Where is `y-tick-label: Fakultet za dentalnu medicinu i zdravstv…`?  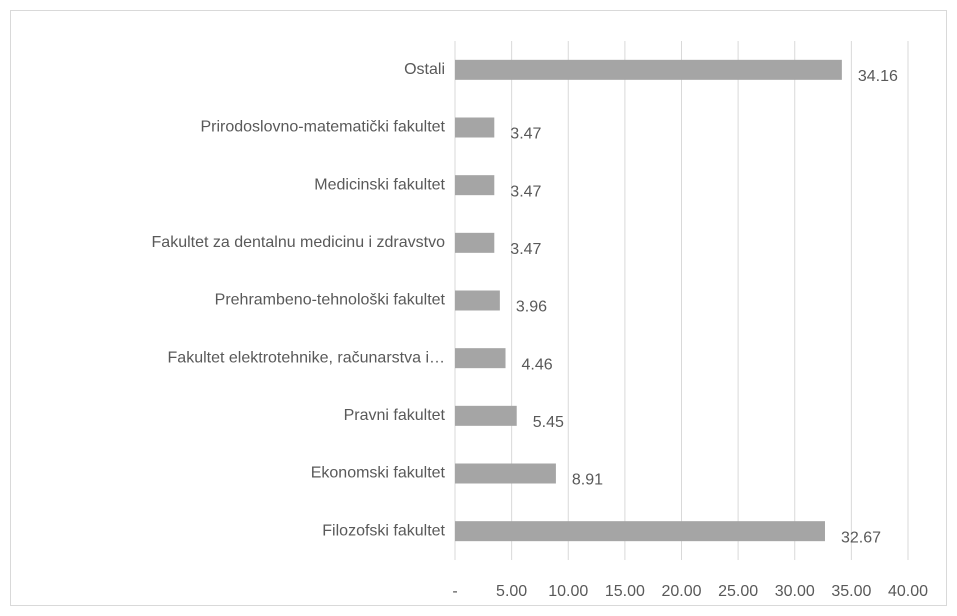
y-tick-label: Fakultet za dentalnu medicinu i zdravstv… is located at coordinates (299, 242).